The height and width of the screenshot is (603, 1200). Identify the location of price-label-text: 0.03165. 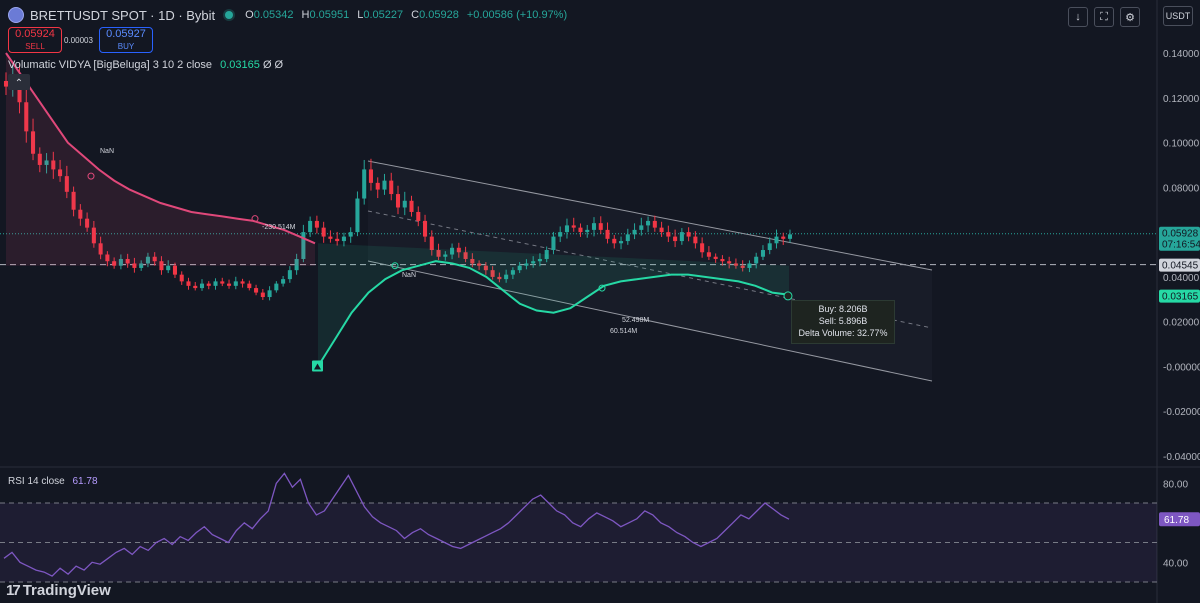
(1180, 297).